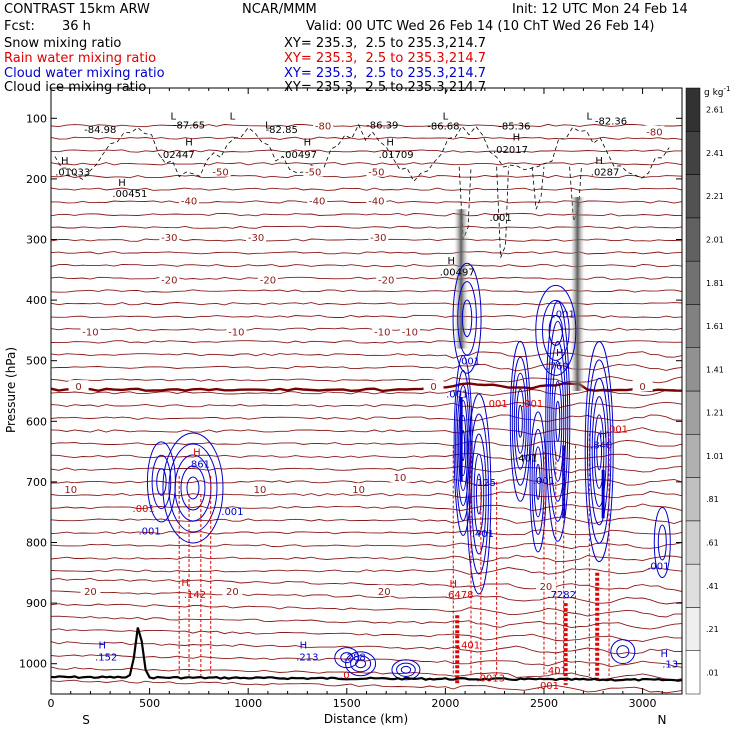 The height and width of the screenshot is (740, 740). I want to click on isotherm-label: 0, so click(642, 387).